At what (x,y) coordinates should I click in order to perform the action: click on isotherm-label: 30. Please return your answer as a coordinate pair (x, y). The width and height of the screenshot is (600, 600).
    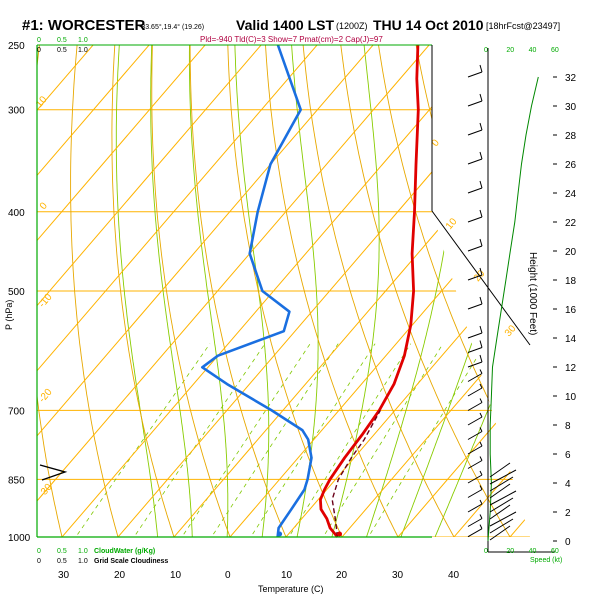
    Looking at the image, I should click on (511, 331).